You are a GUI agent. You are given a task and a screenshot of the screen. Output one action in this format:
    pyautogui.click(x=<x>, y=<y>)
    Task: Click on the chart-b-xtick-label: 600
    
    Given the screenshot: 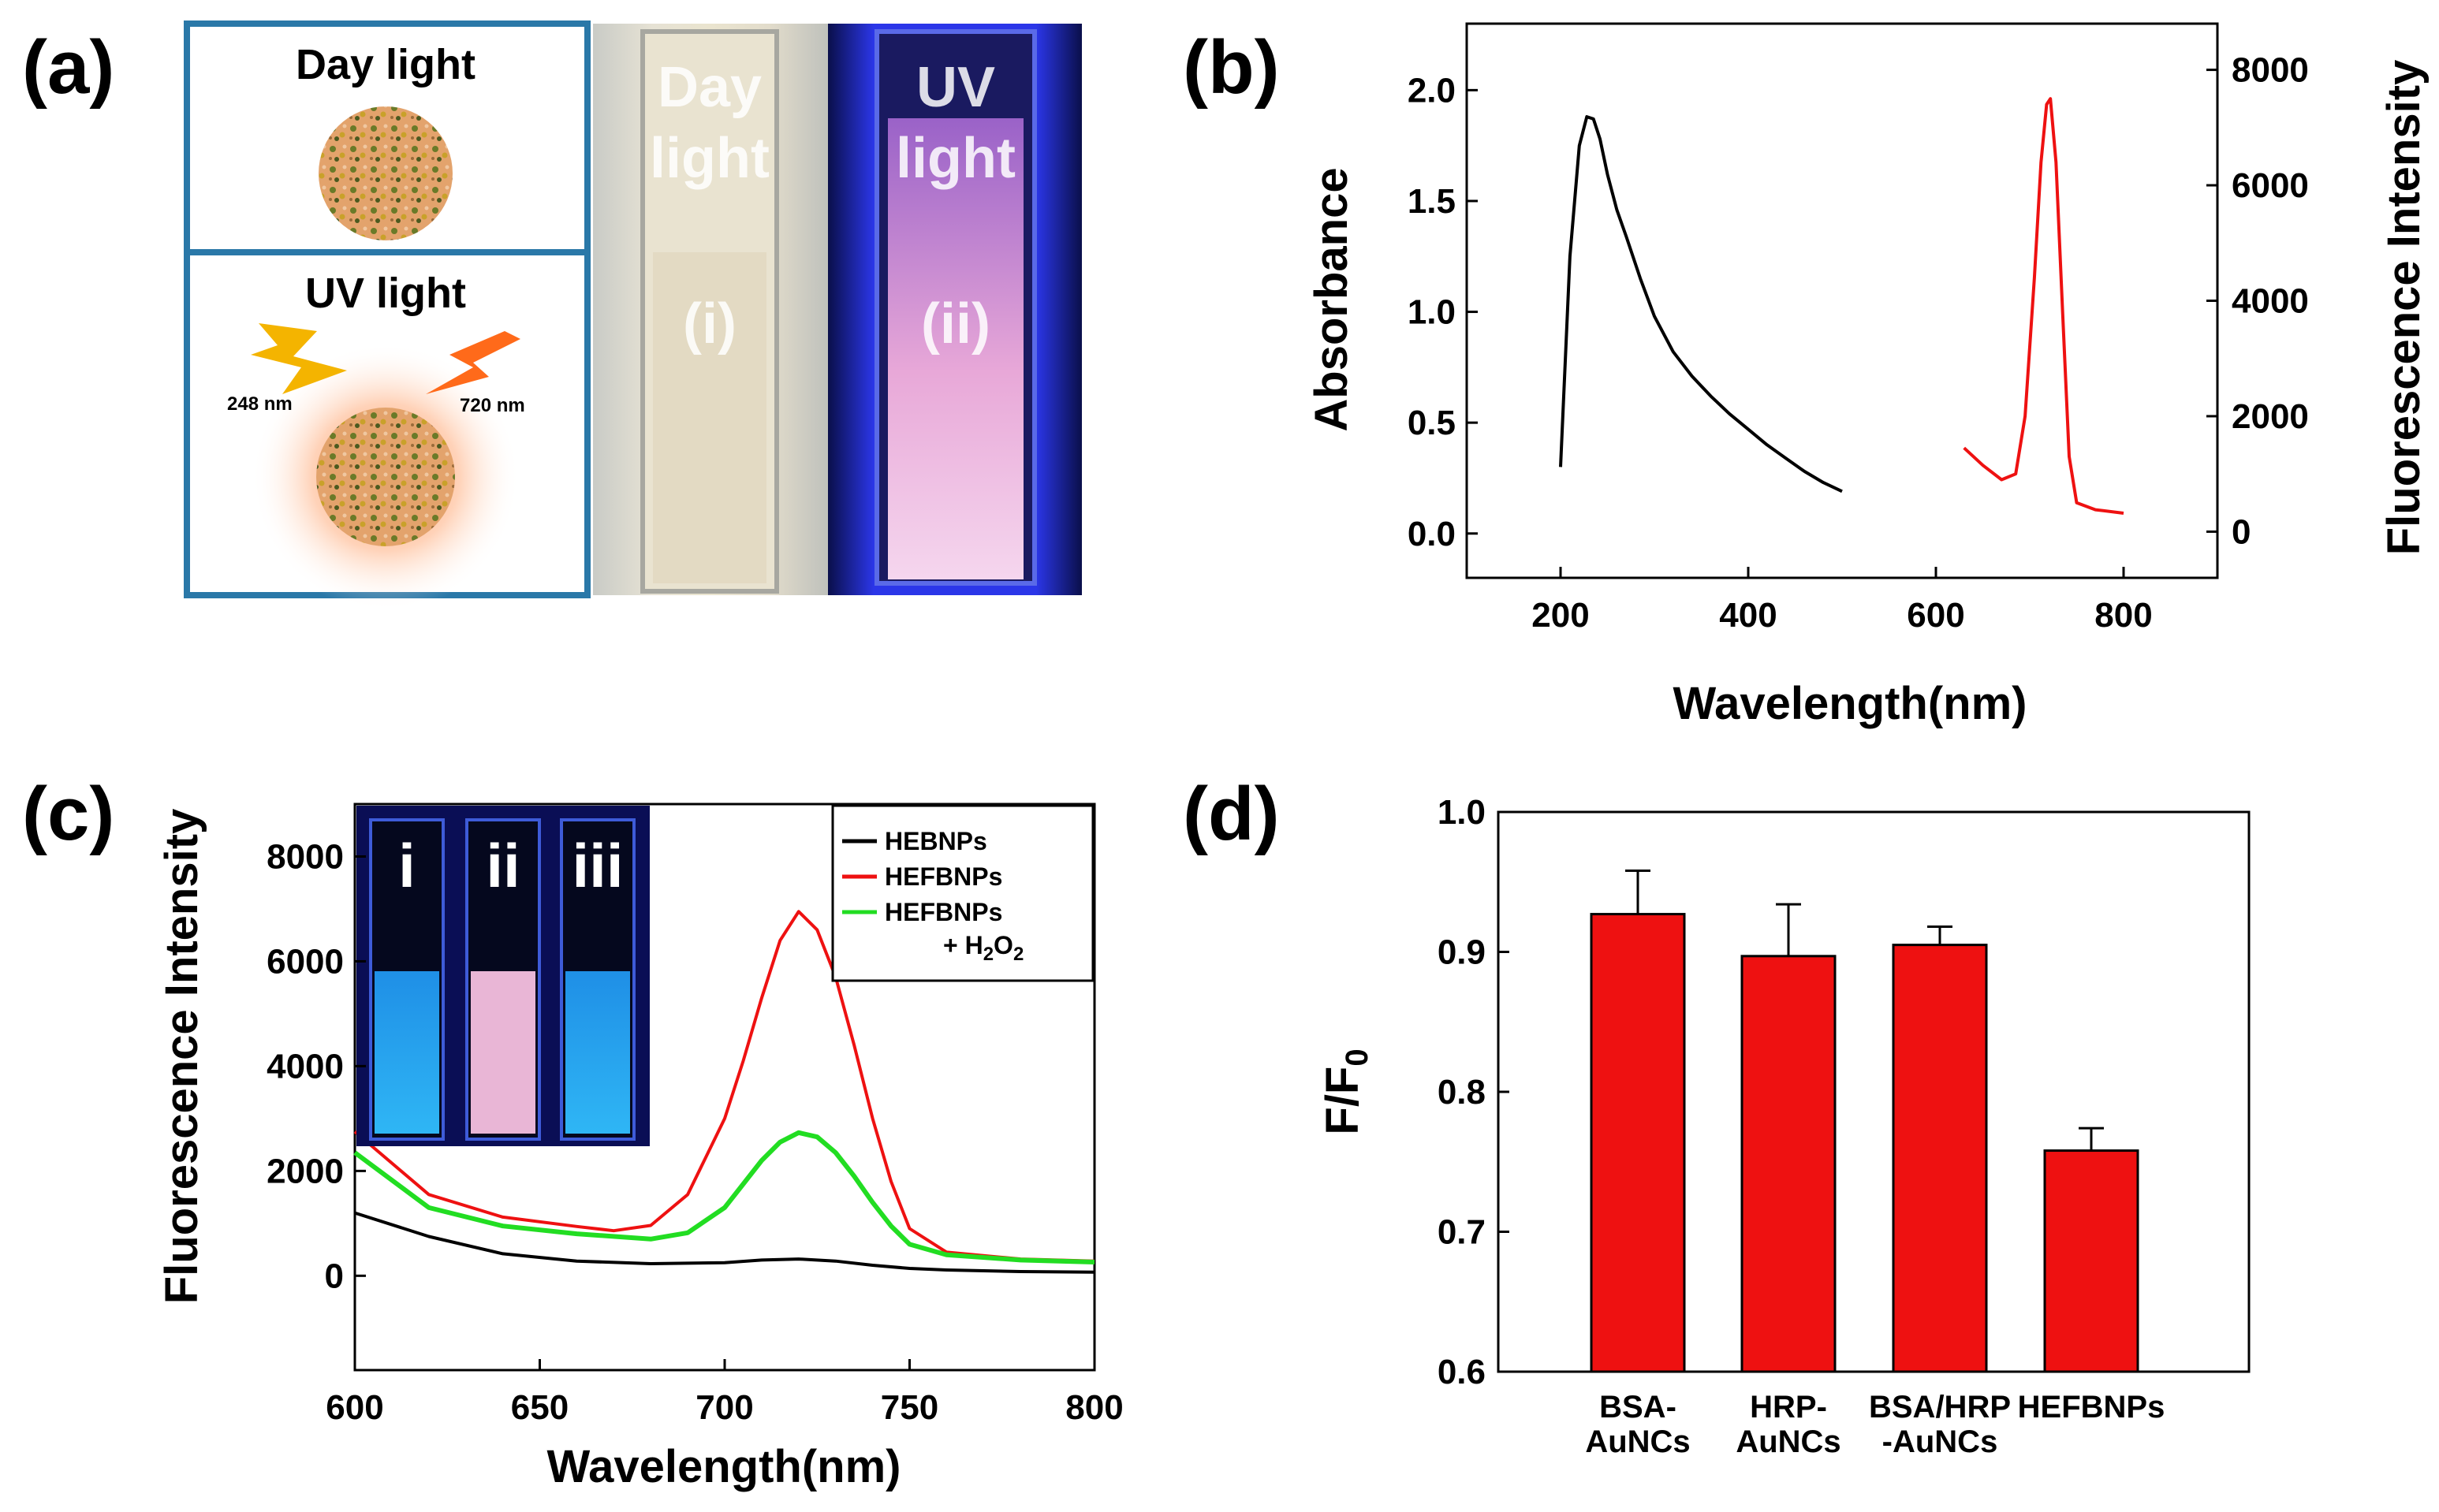 What is the action you would take?
    pyautogui.click(x=1935, y=615)
    